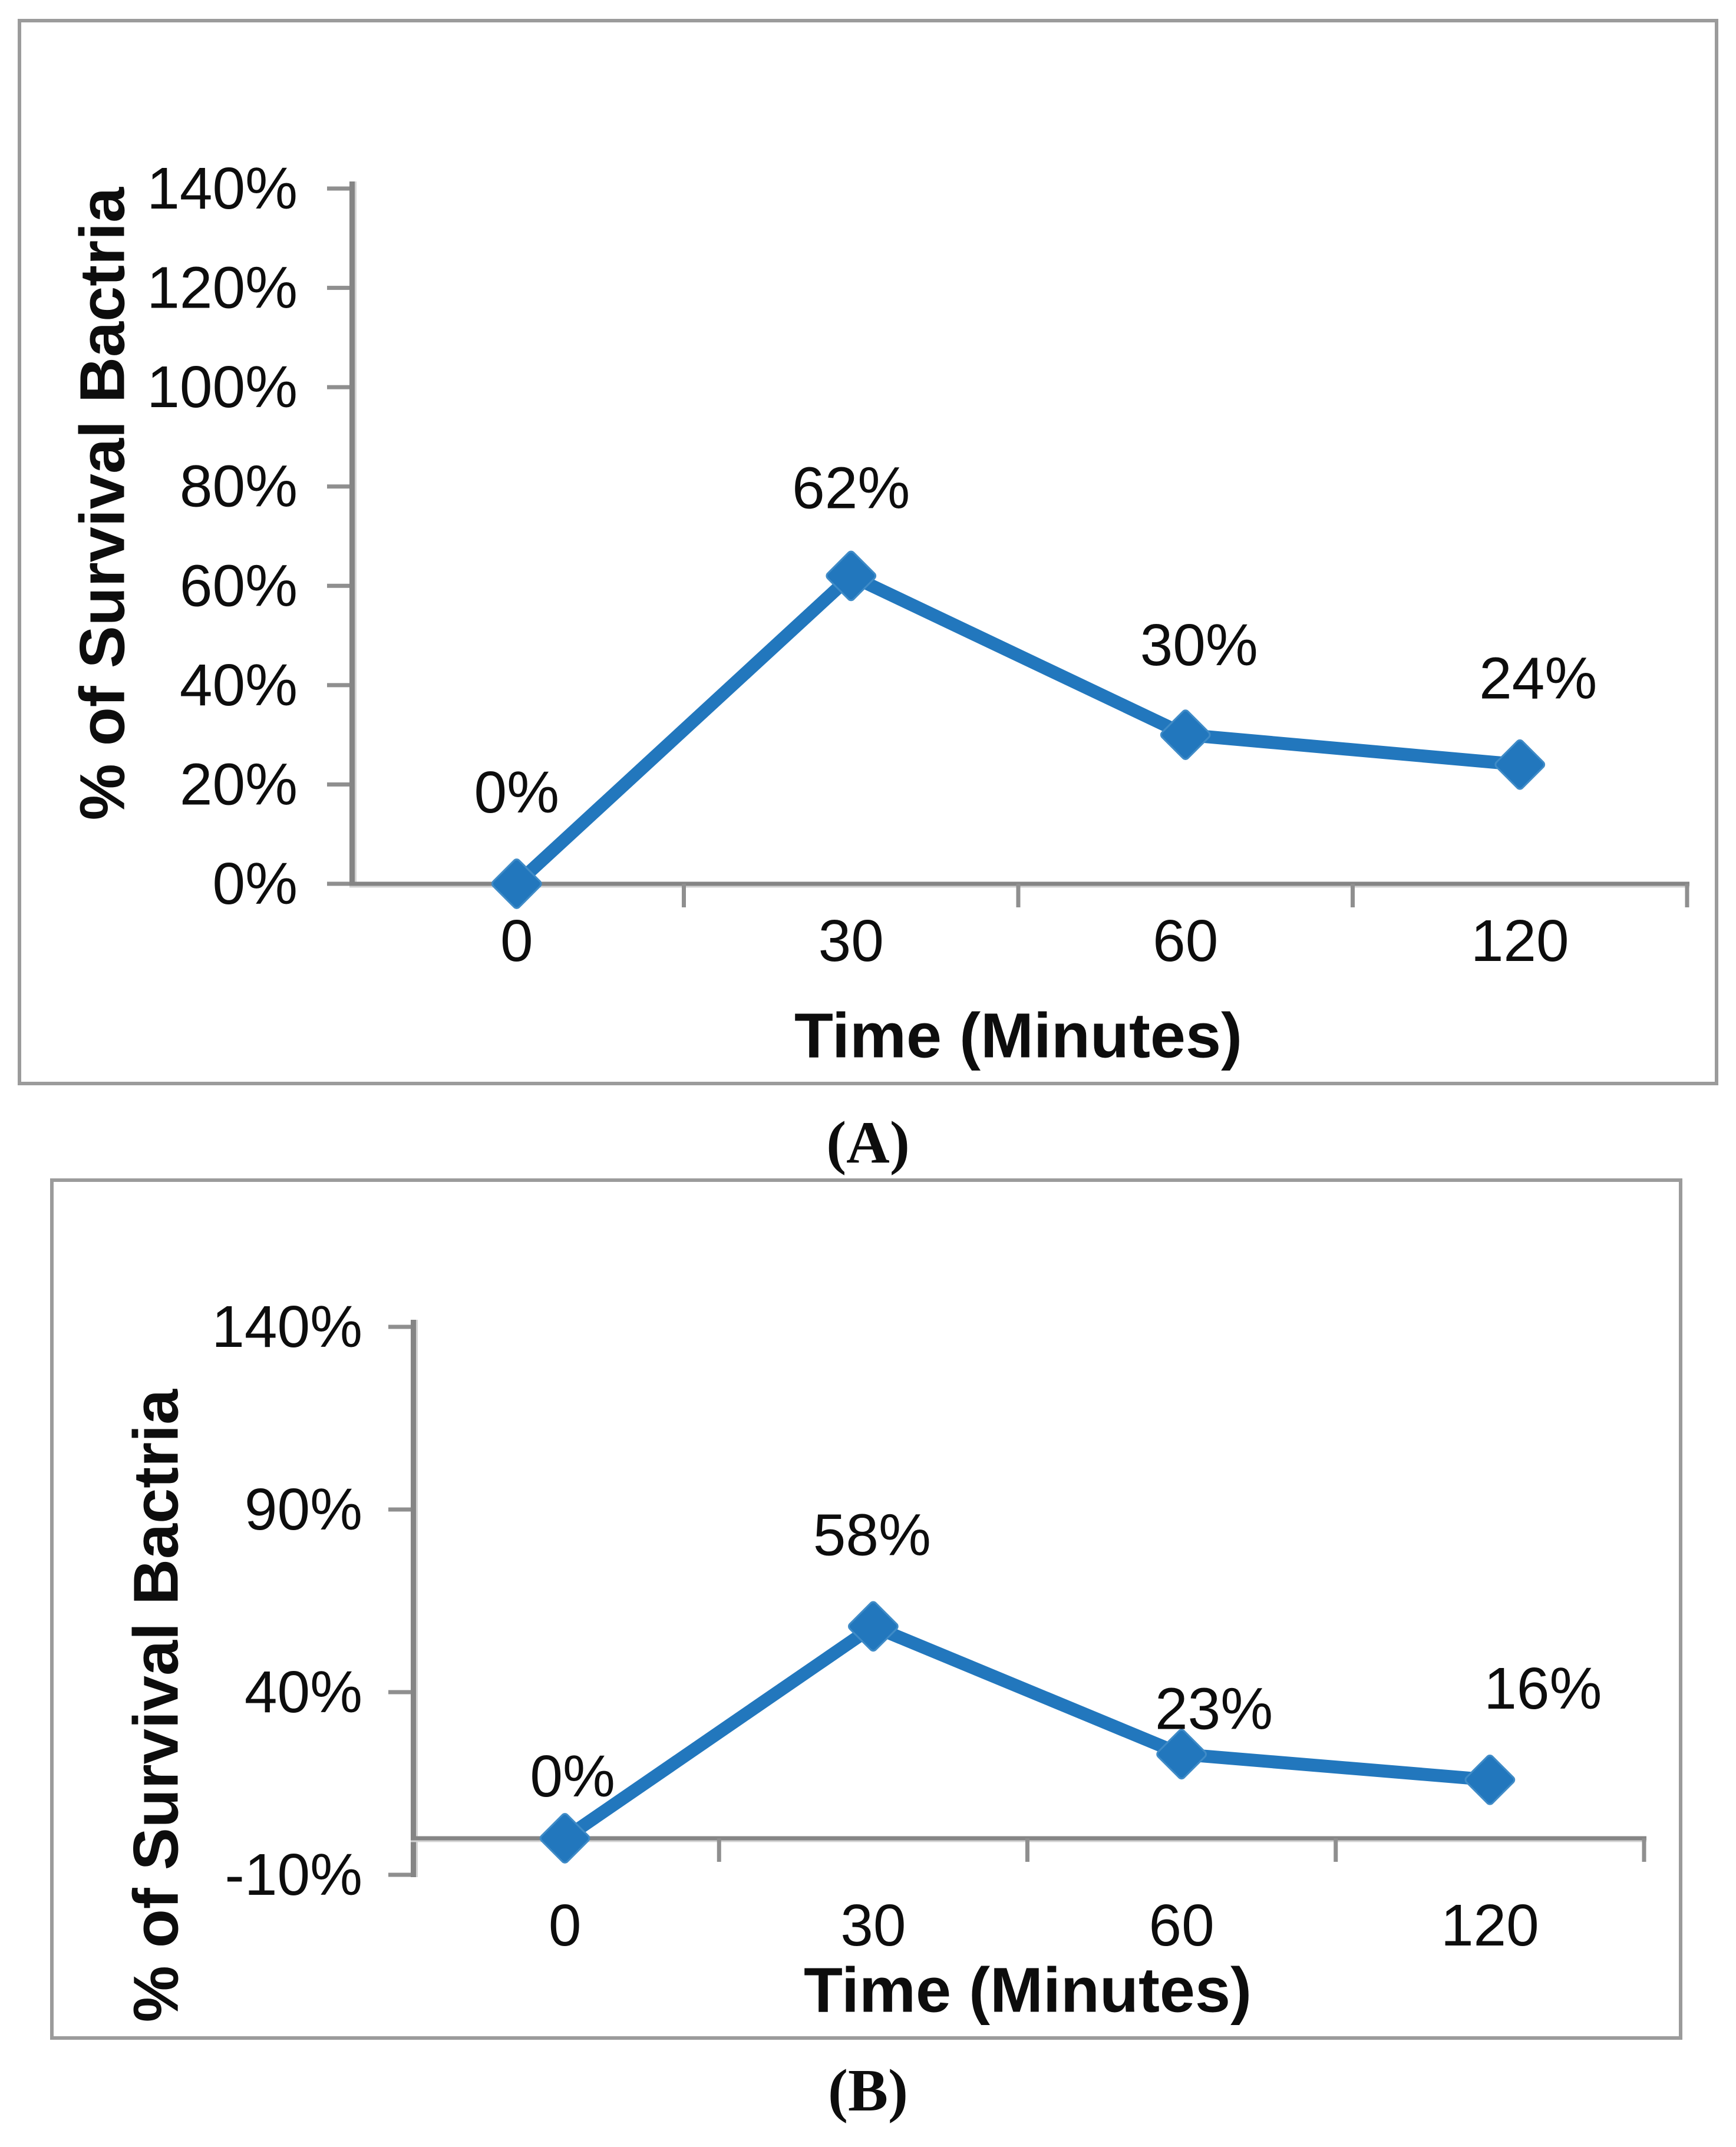 This screenshot has height=2147, width=1736. What do you see at coordinates (255, 884) in the screenshot?
I see `y-tick-label: 0%` at bounding box center [255, 884].